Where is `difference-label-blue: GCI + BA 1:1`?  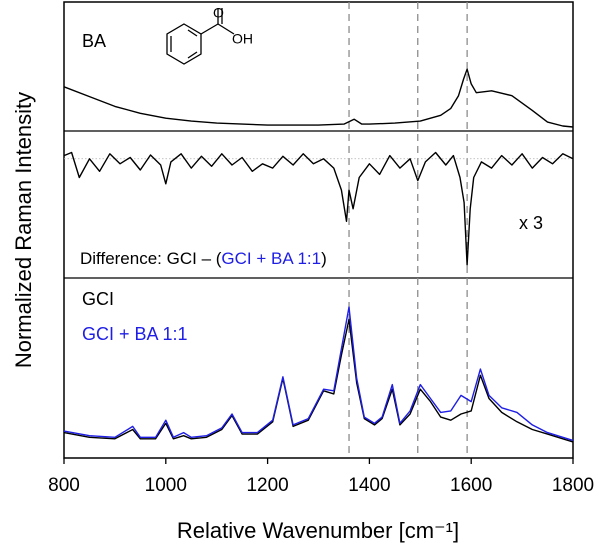 difference-label-blue: GCI + BA 1:1 is located at coordinates (271, 258).